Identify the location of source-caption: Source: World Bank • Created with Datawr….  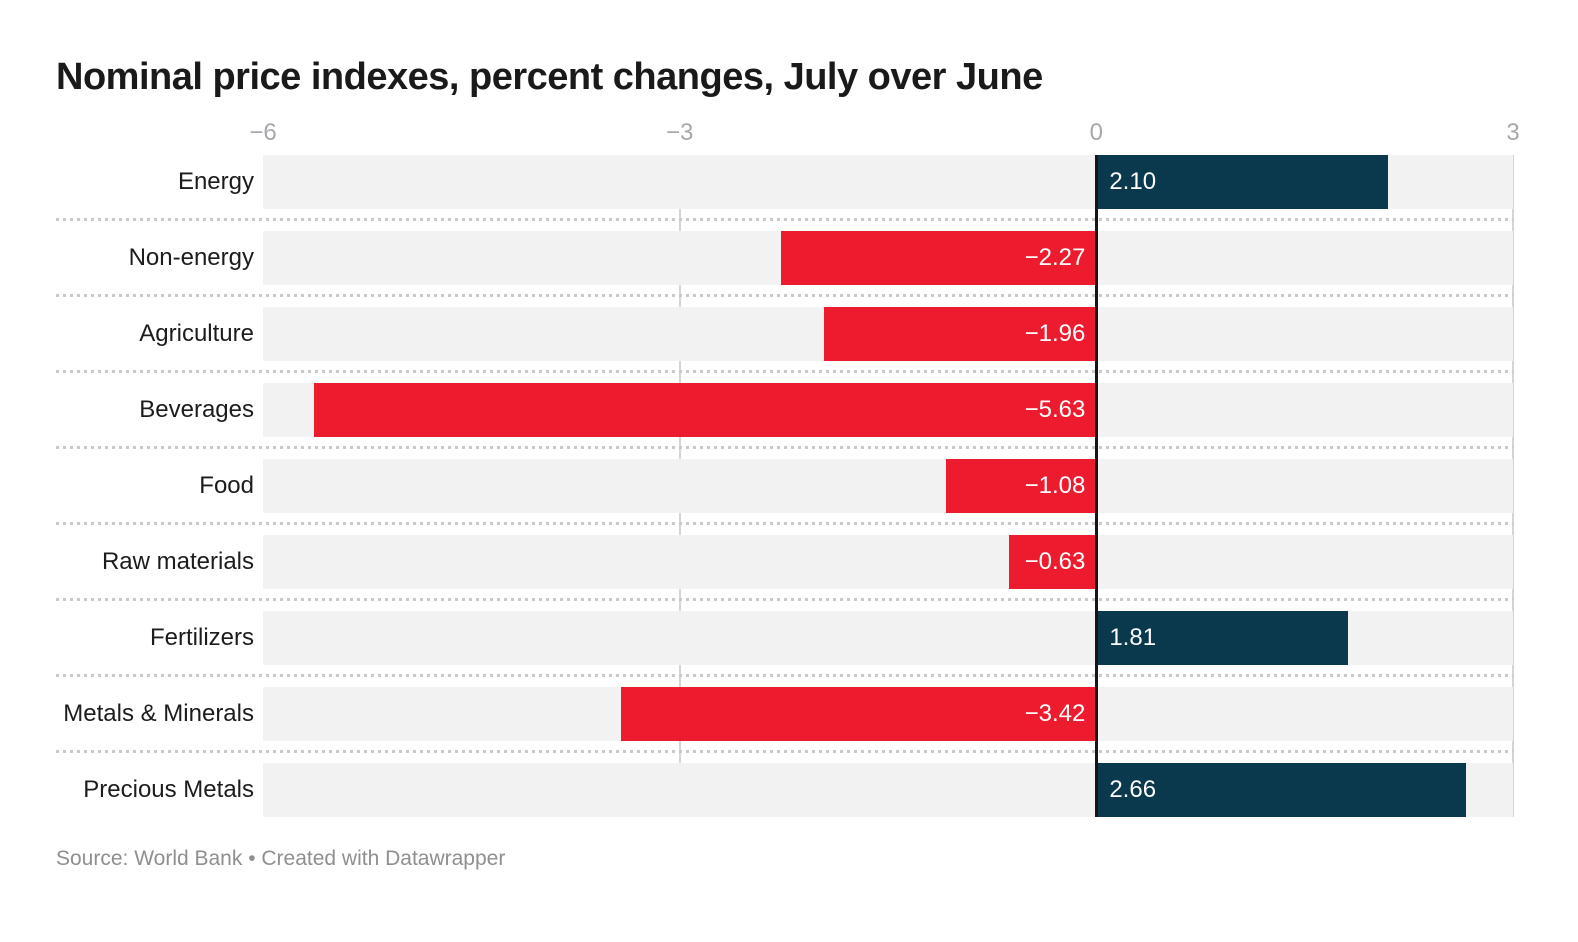
(281, 858).